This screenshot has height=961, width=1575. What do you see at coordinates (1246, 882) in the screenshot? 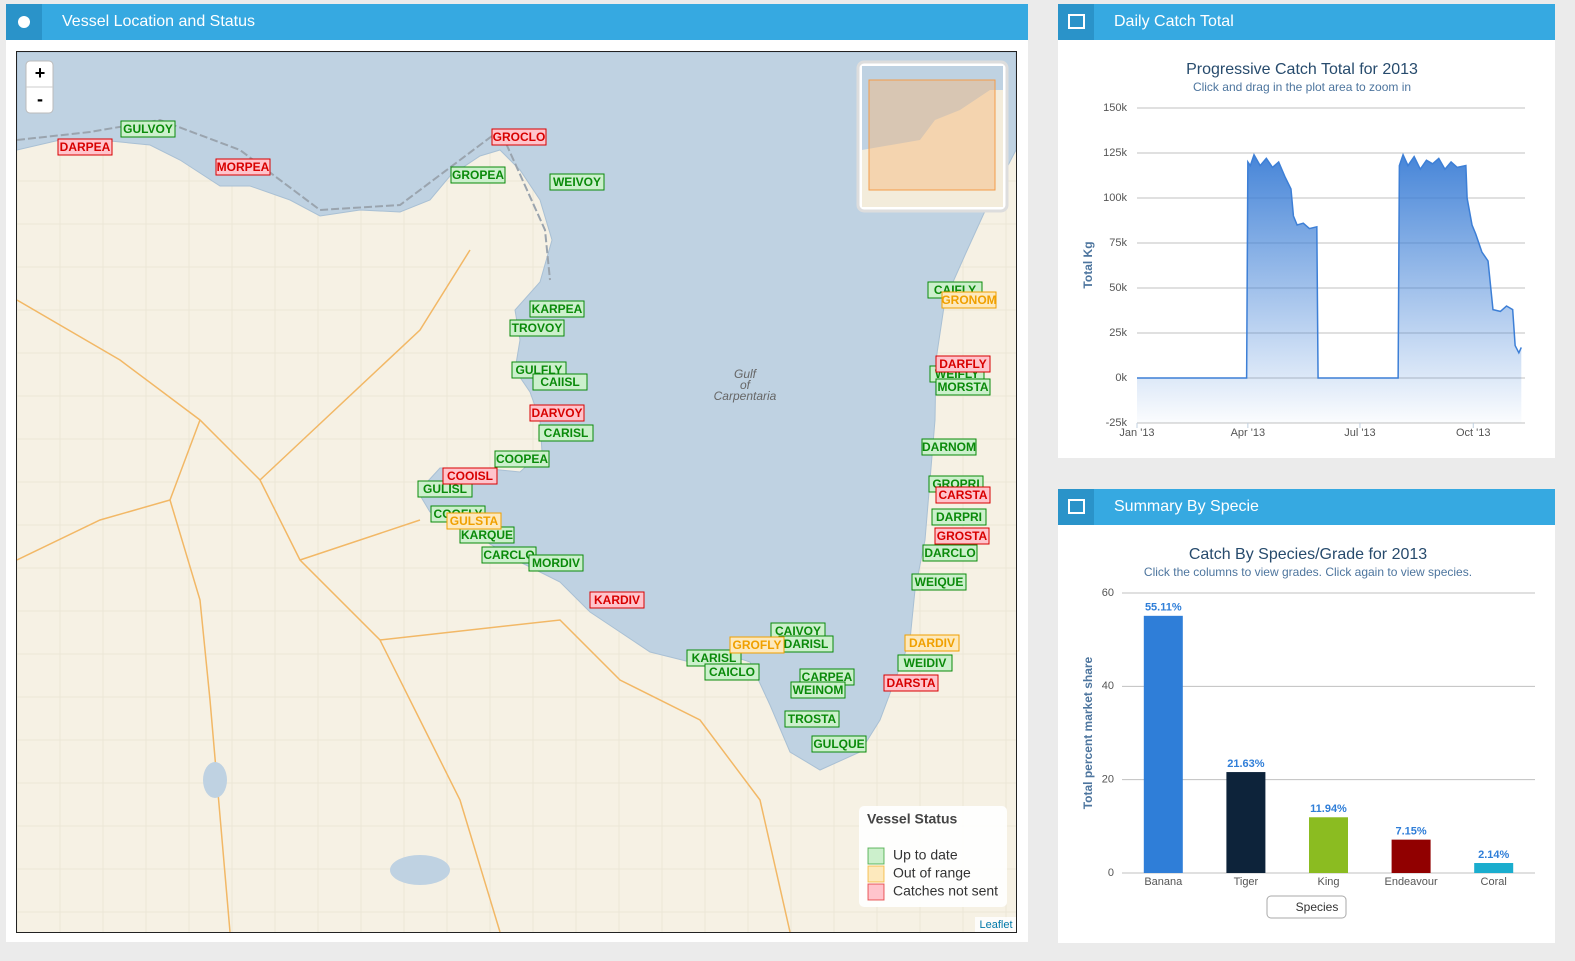
I see `x-tick-label: Tiger` at bounding box center [1246, 882].